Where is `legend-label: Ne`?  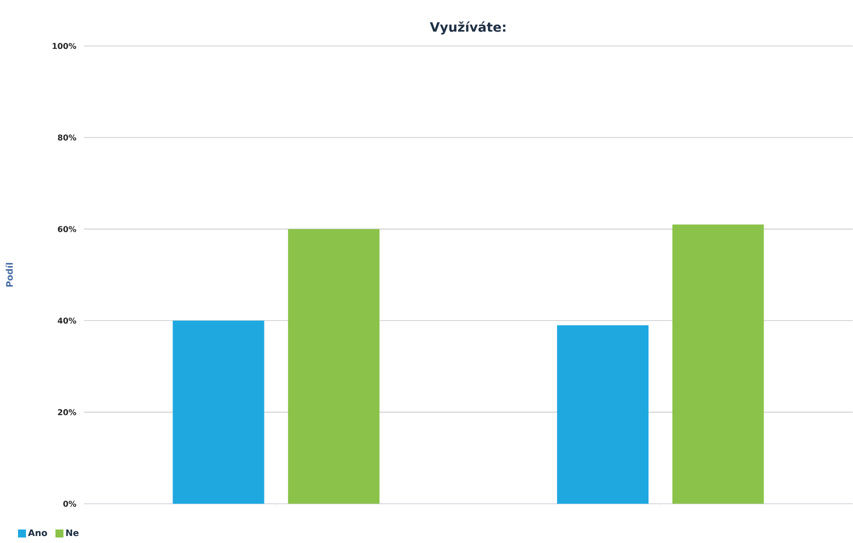
legend-label: Ne is located at coordinates (72, 533).